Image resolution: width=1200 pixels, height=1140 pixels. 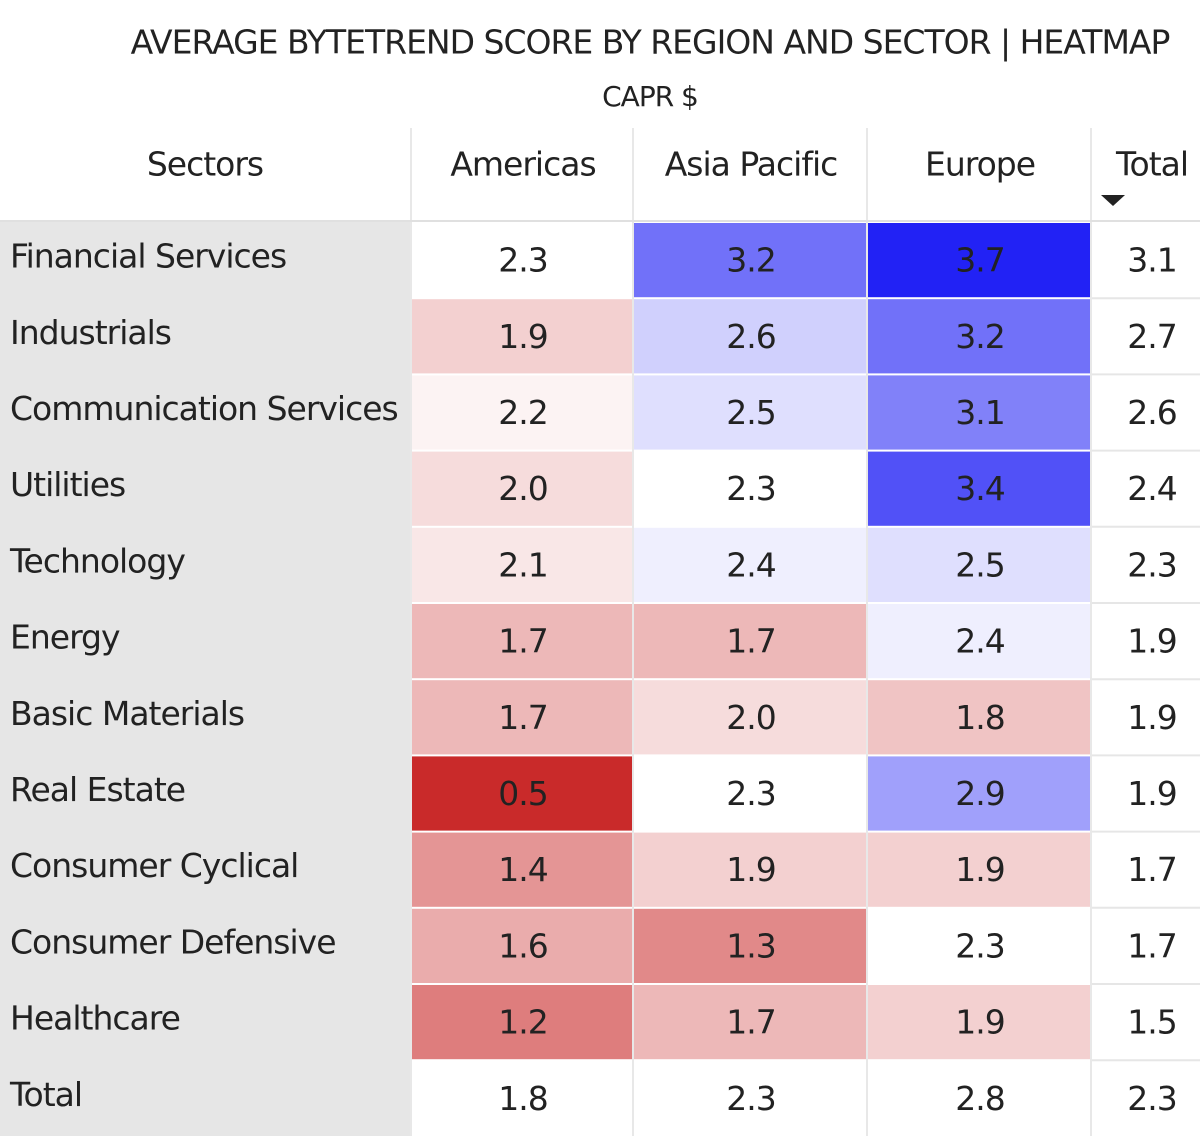 I want to click on row-total: 1.5, so click(x=1151, y=1022).